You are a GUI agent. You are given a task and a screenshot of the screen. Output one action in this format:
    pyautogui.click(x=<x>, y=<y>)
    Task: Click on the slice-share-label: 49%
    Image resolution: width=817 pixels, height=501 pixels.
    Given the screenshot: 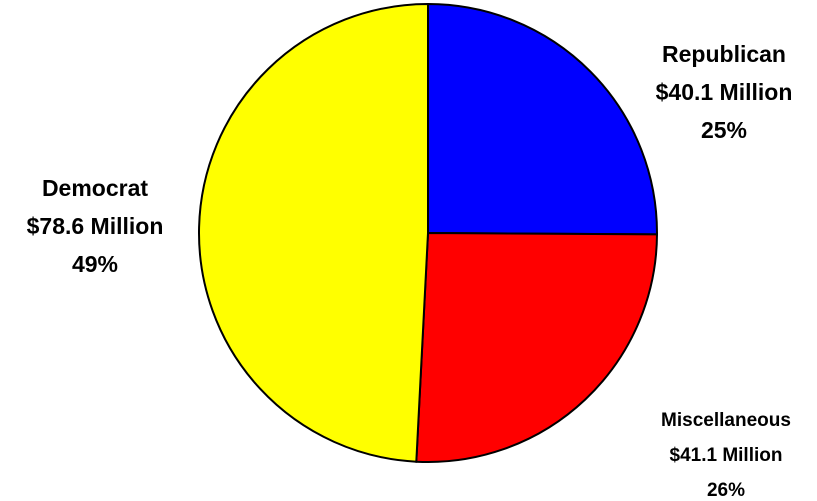 What is the action you would take?
    pyautogui.click(x=95, y=264)
    